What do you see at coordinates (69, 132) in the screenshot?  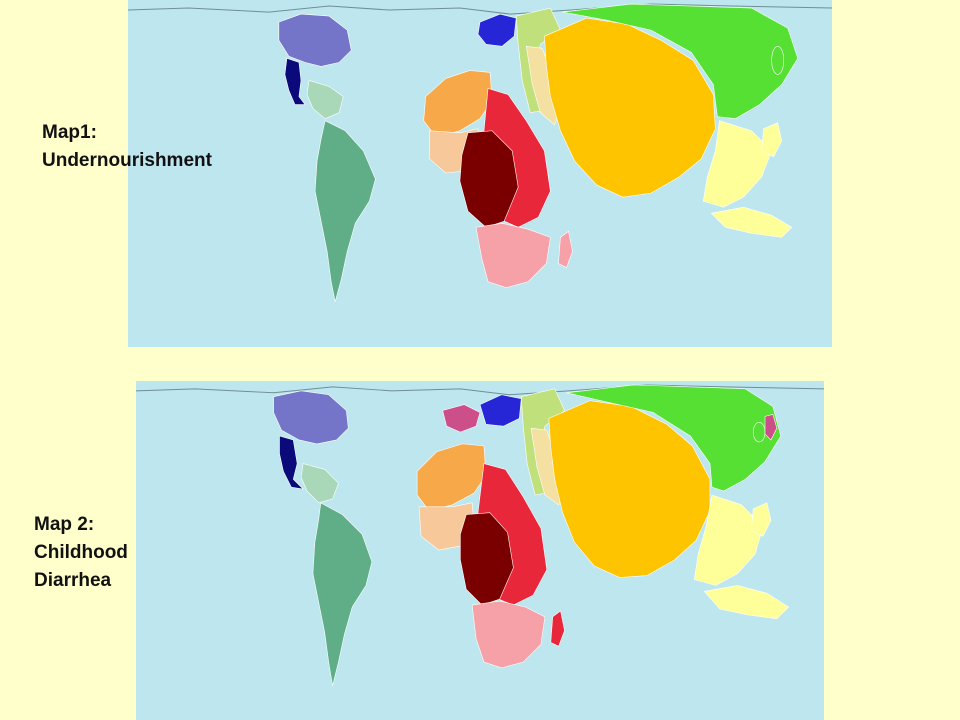 I see `map1-label-line-1: Map1:` at bounding box center [69, 132].